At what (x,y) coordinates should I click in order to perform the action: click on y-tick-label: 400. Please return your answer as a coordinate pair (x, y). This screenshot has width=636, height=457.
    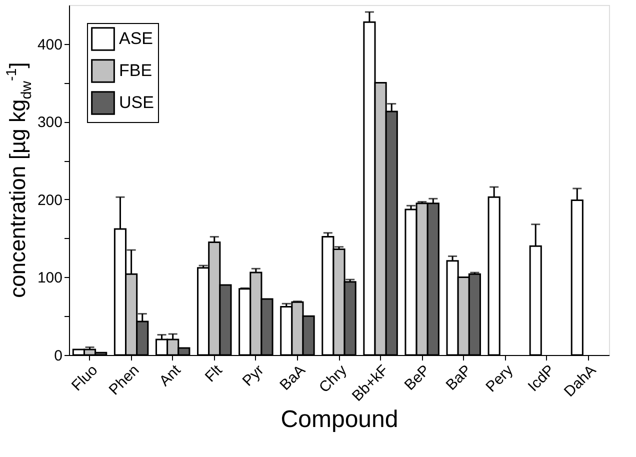
    Looking at the image, I should click on (49, 45).